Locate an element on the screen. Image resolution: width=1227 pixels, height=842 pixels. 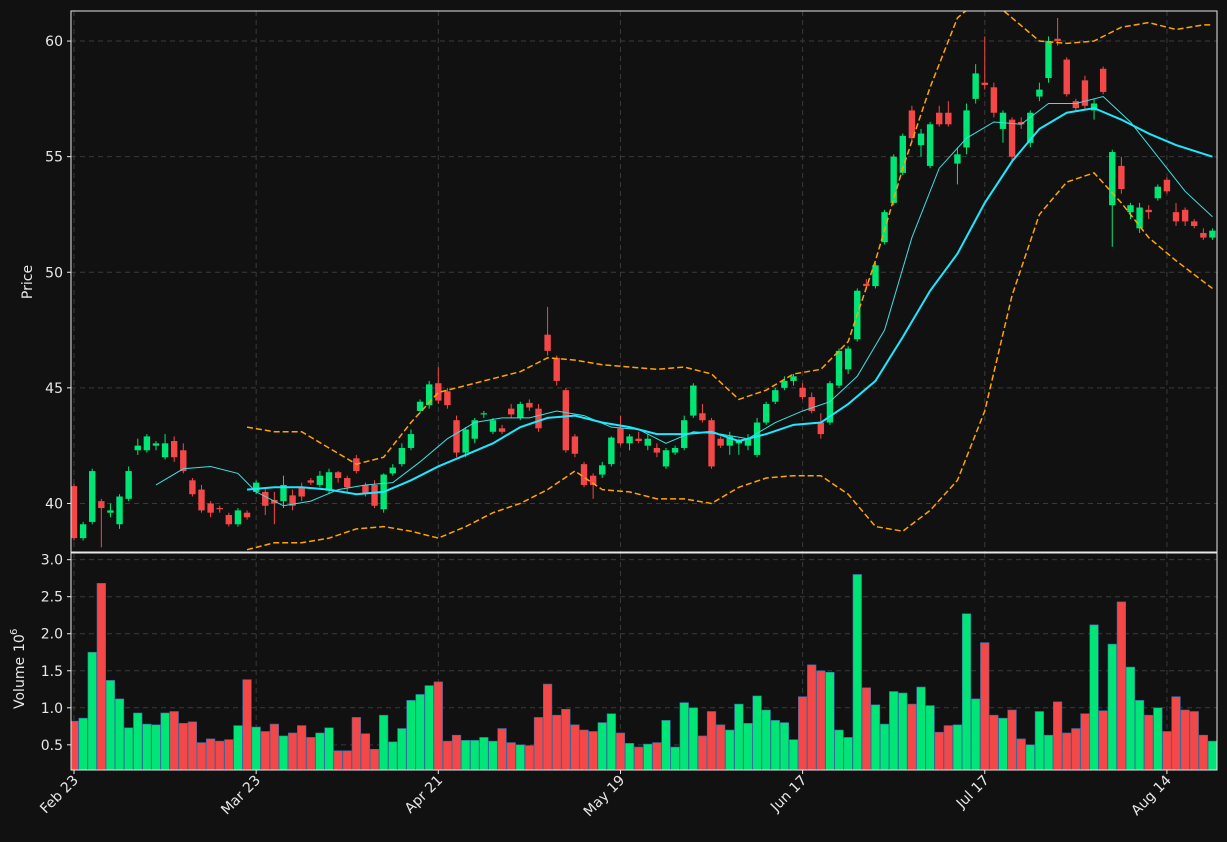
volume-label: Volume is located at coordinates (20, 683).